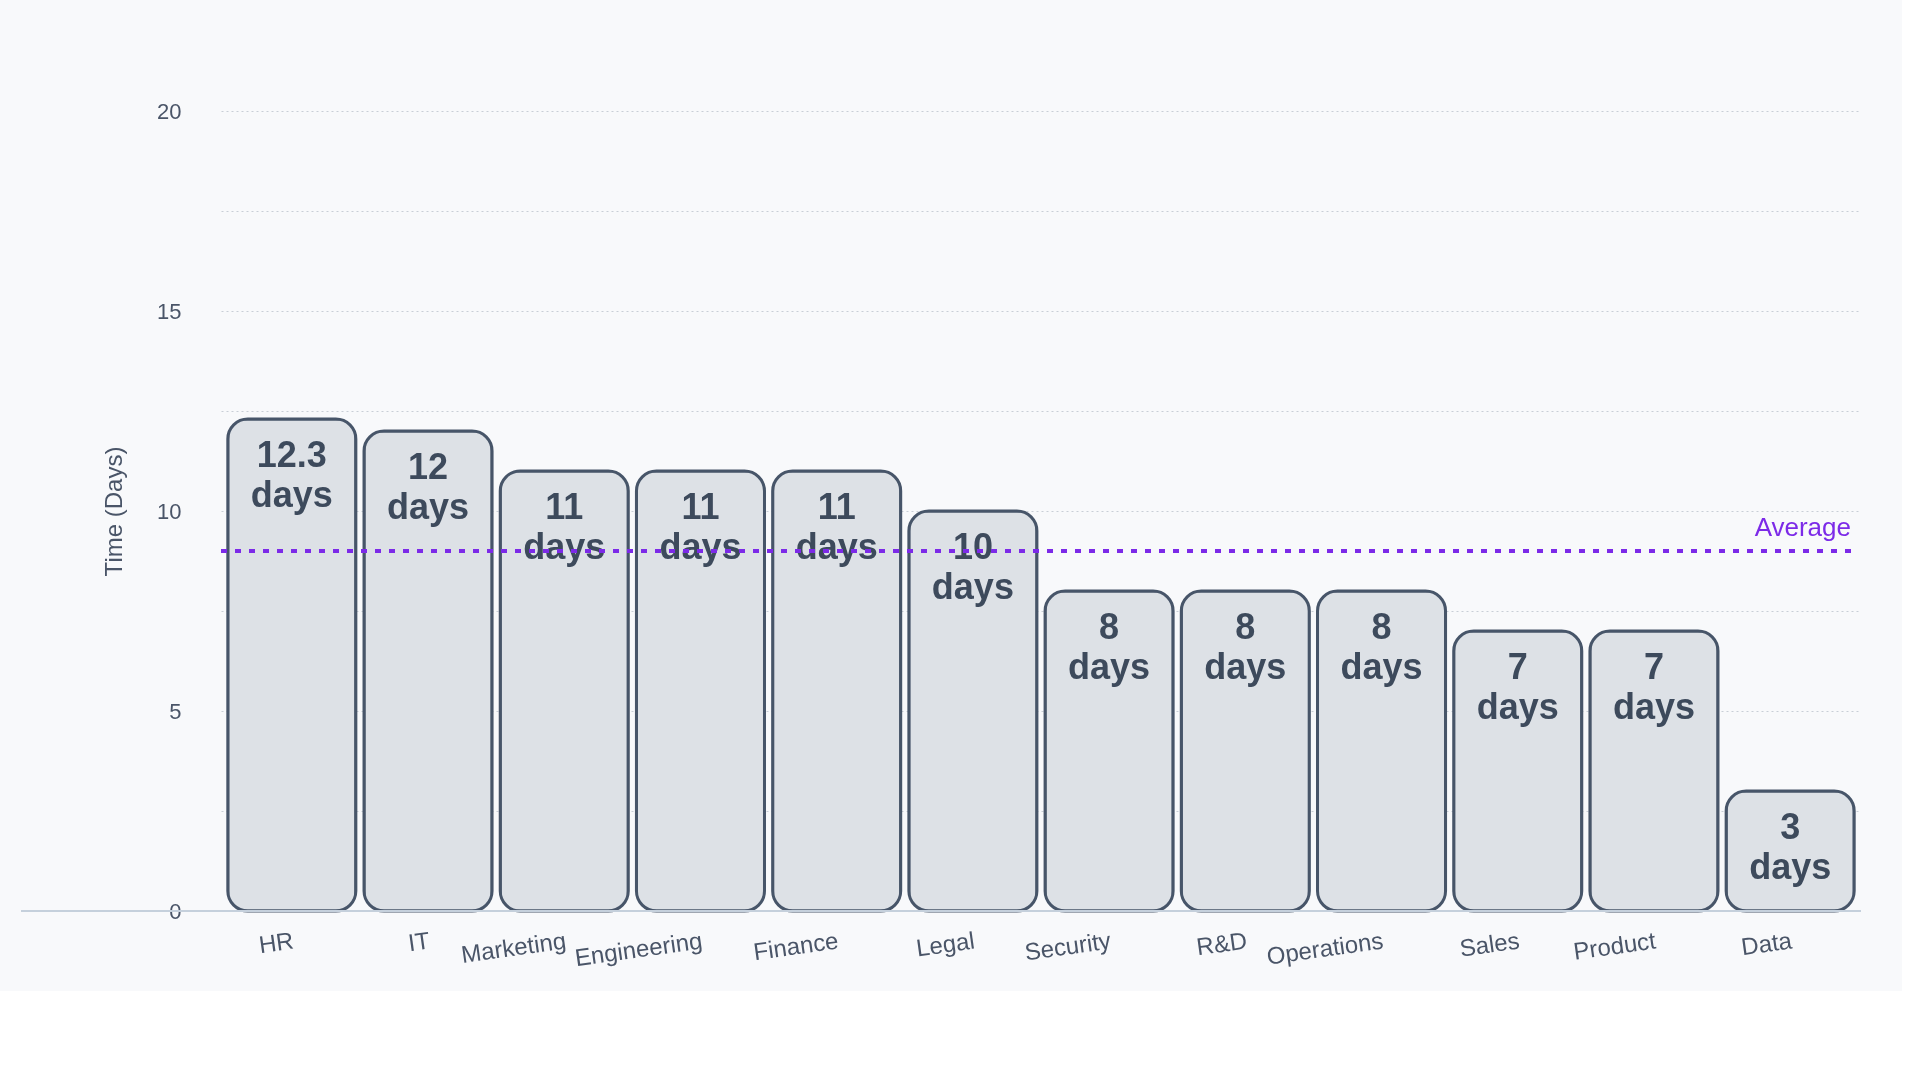 The image size is (1920, 1080). Describe the element at coordinates (1767, 943) in the screenshot. I see `x-tick-label: Data` at that location.